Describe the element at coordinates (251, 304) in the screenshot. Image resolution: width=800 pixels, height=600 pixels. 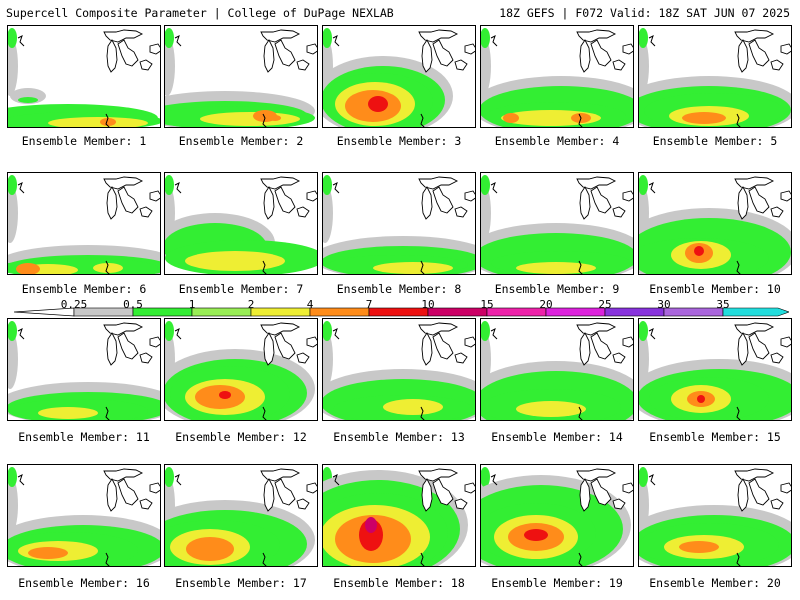
I see `colorbar-tick-label: 2` at that location.